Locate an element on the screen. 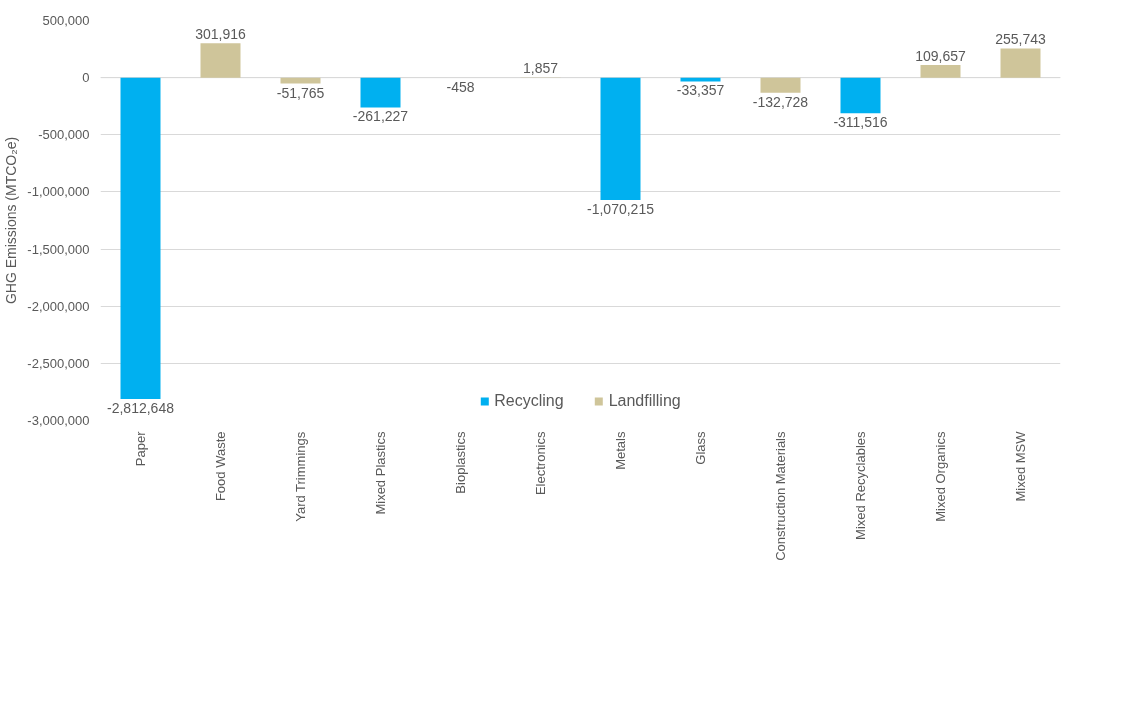 The height and width of the screenshot is (725, 1135). data-label: 1,857 is located at coordinates (540, 68).